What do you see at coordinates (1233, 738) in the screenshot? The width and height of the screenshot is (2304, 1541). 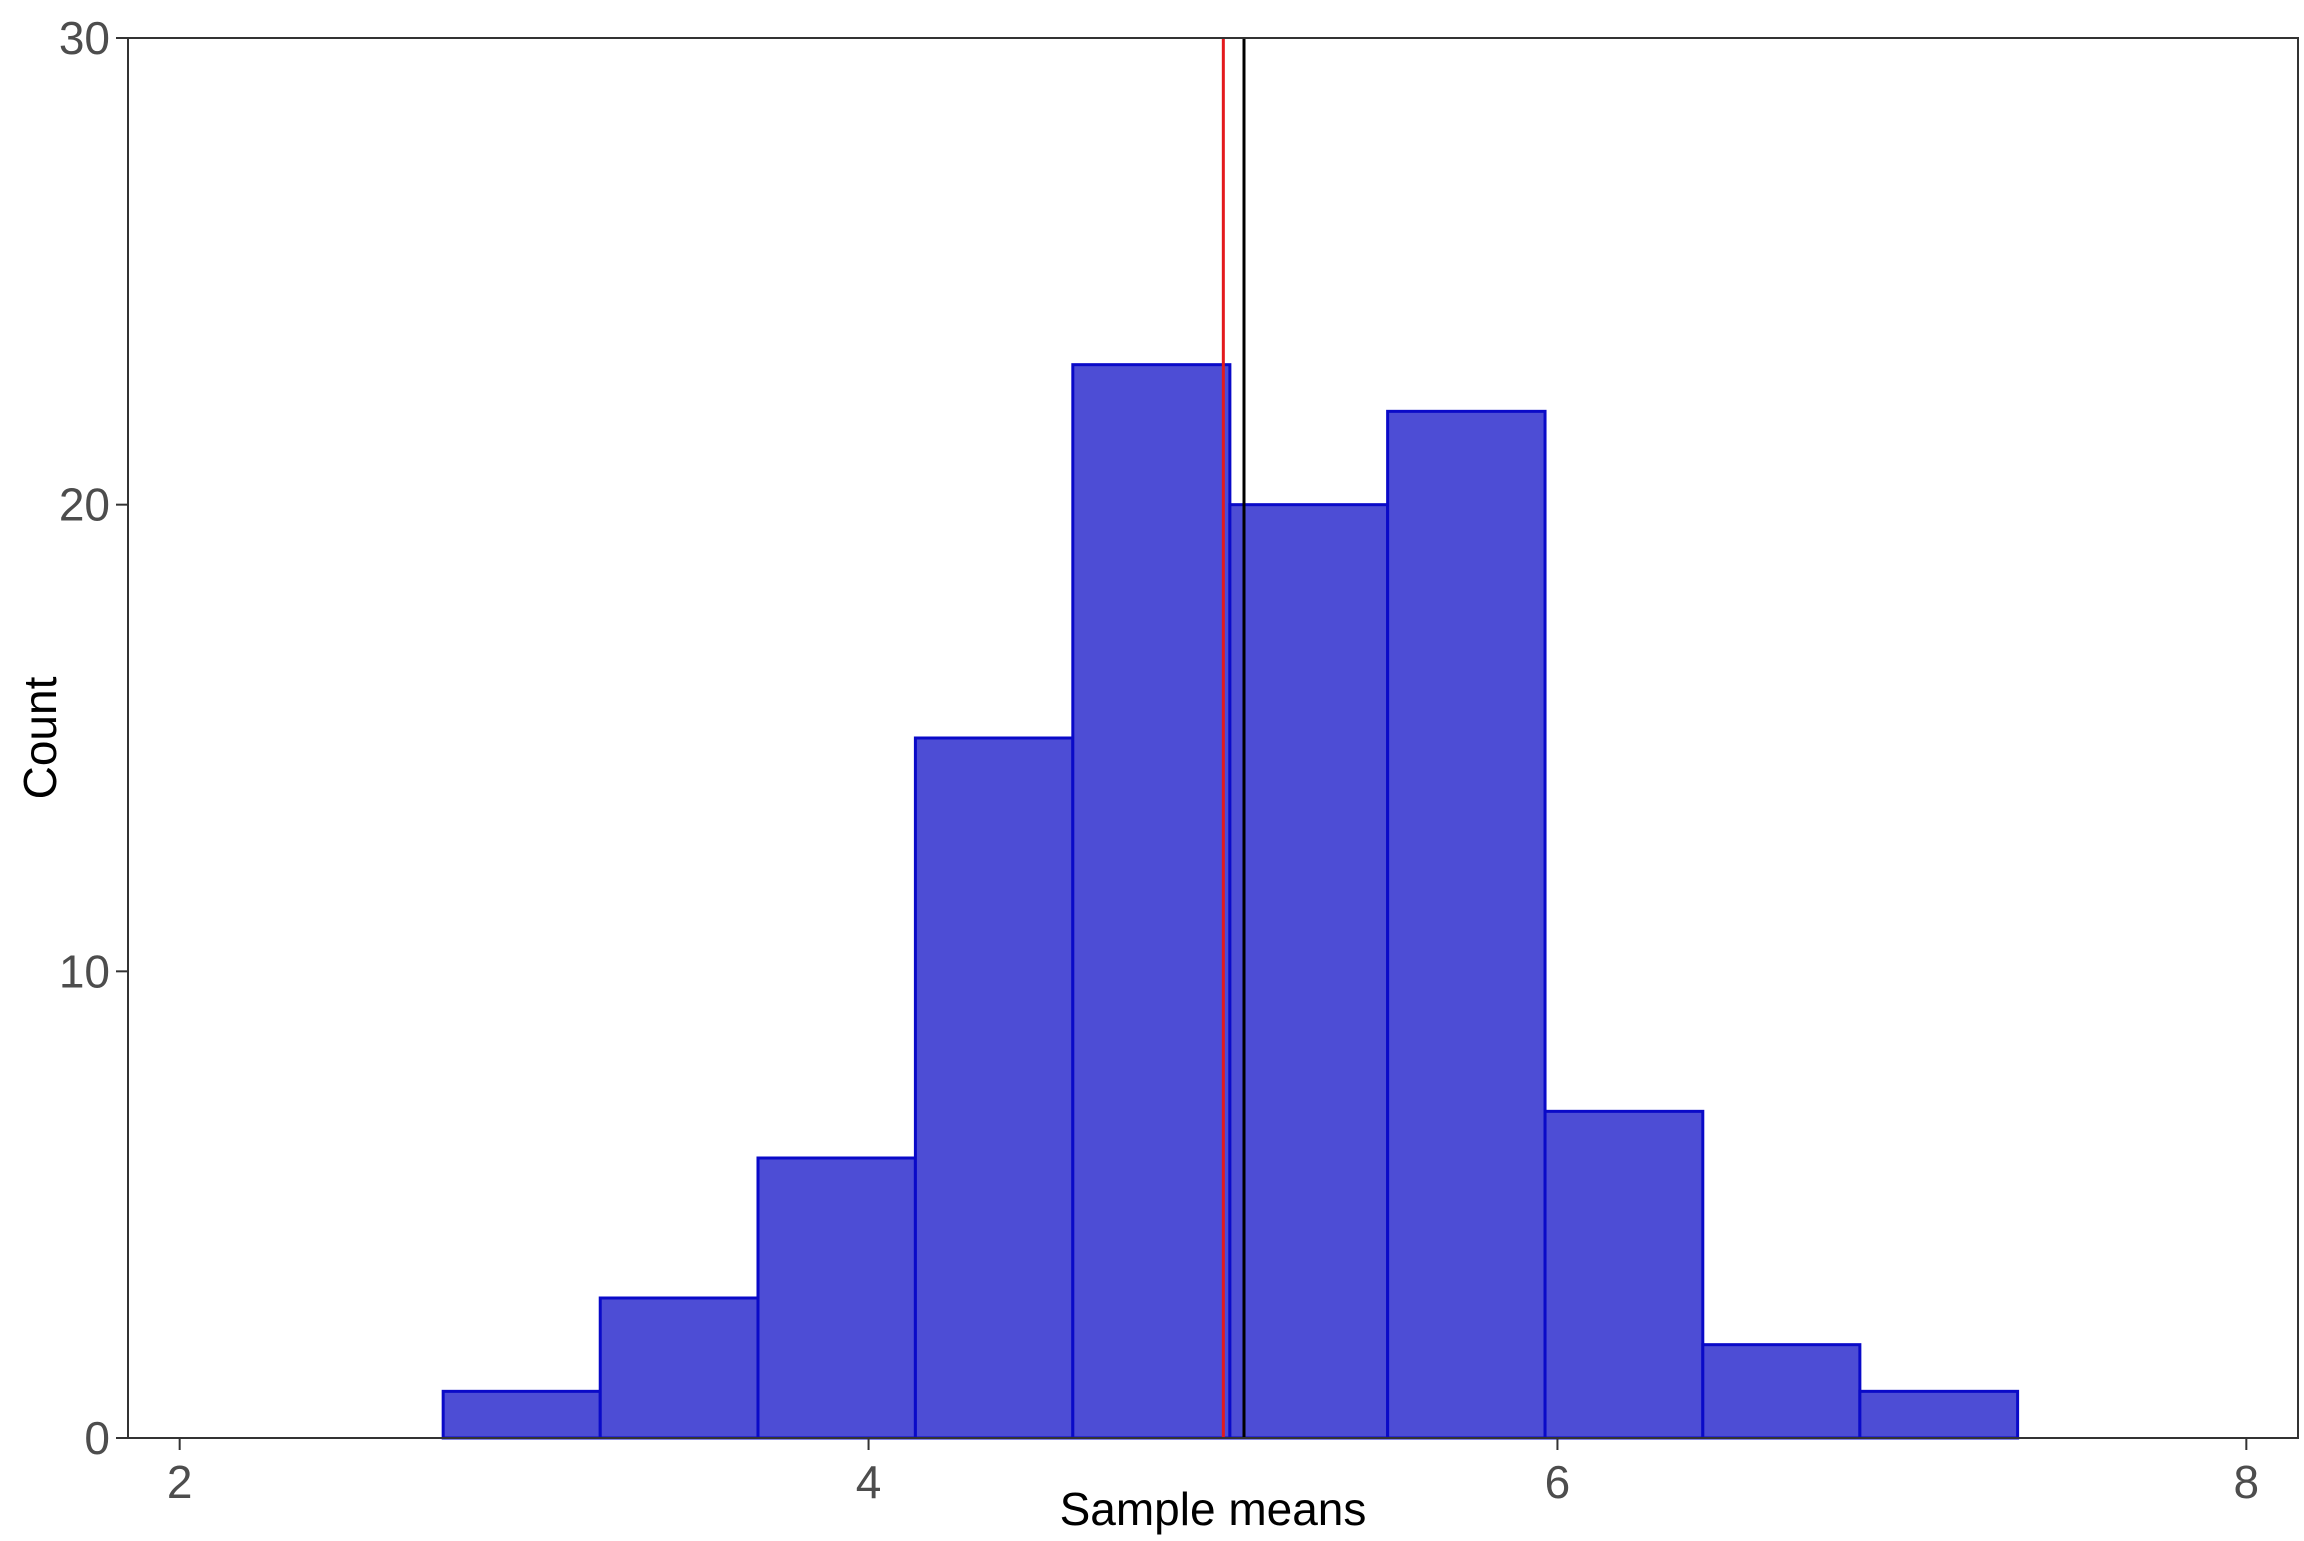 I see `vlines-layer` at bounding box center [1233, 738].